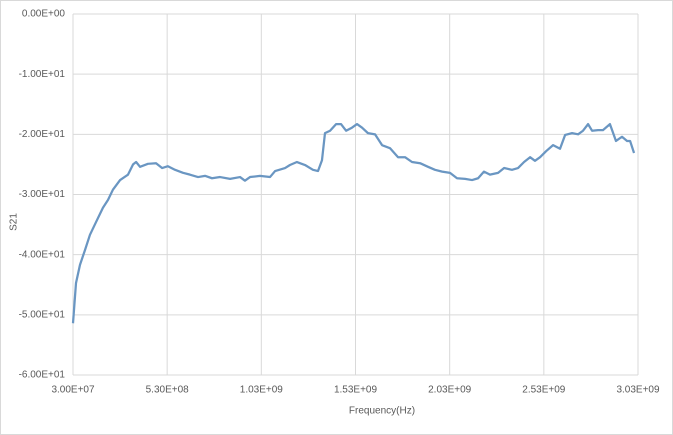 The image size is (673, 435). I want to click on y-tick-label: -6.00E+01, so click(42, 375).